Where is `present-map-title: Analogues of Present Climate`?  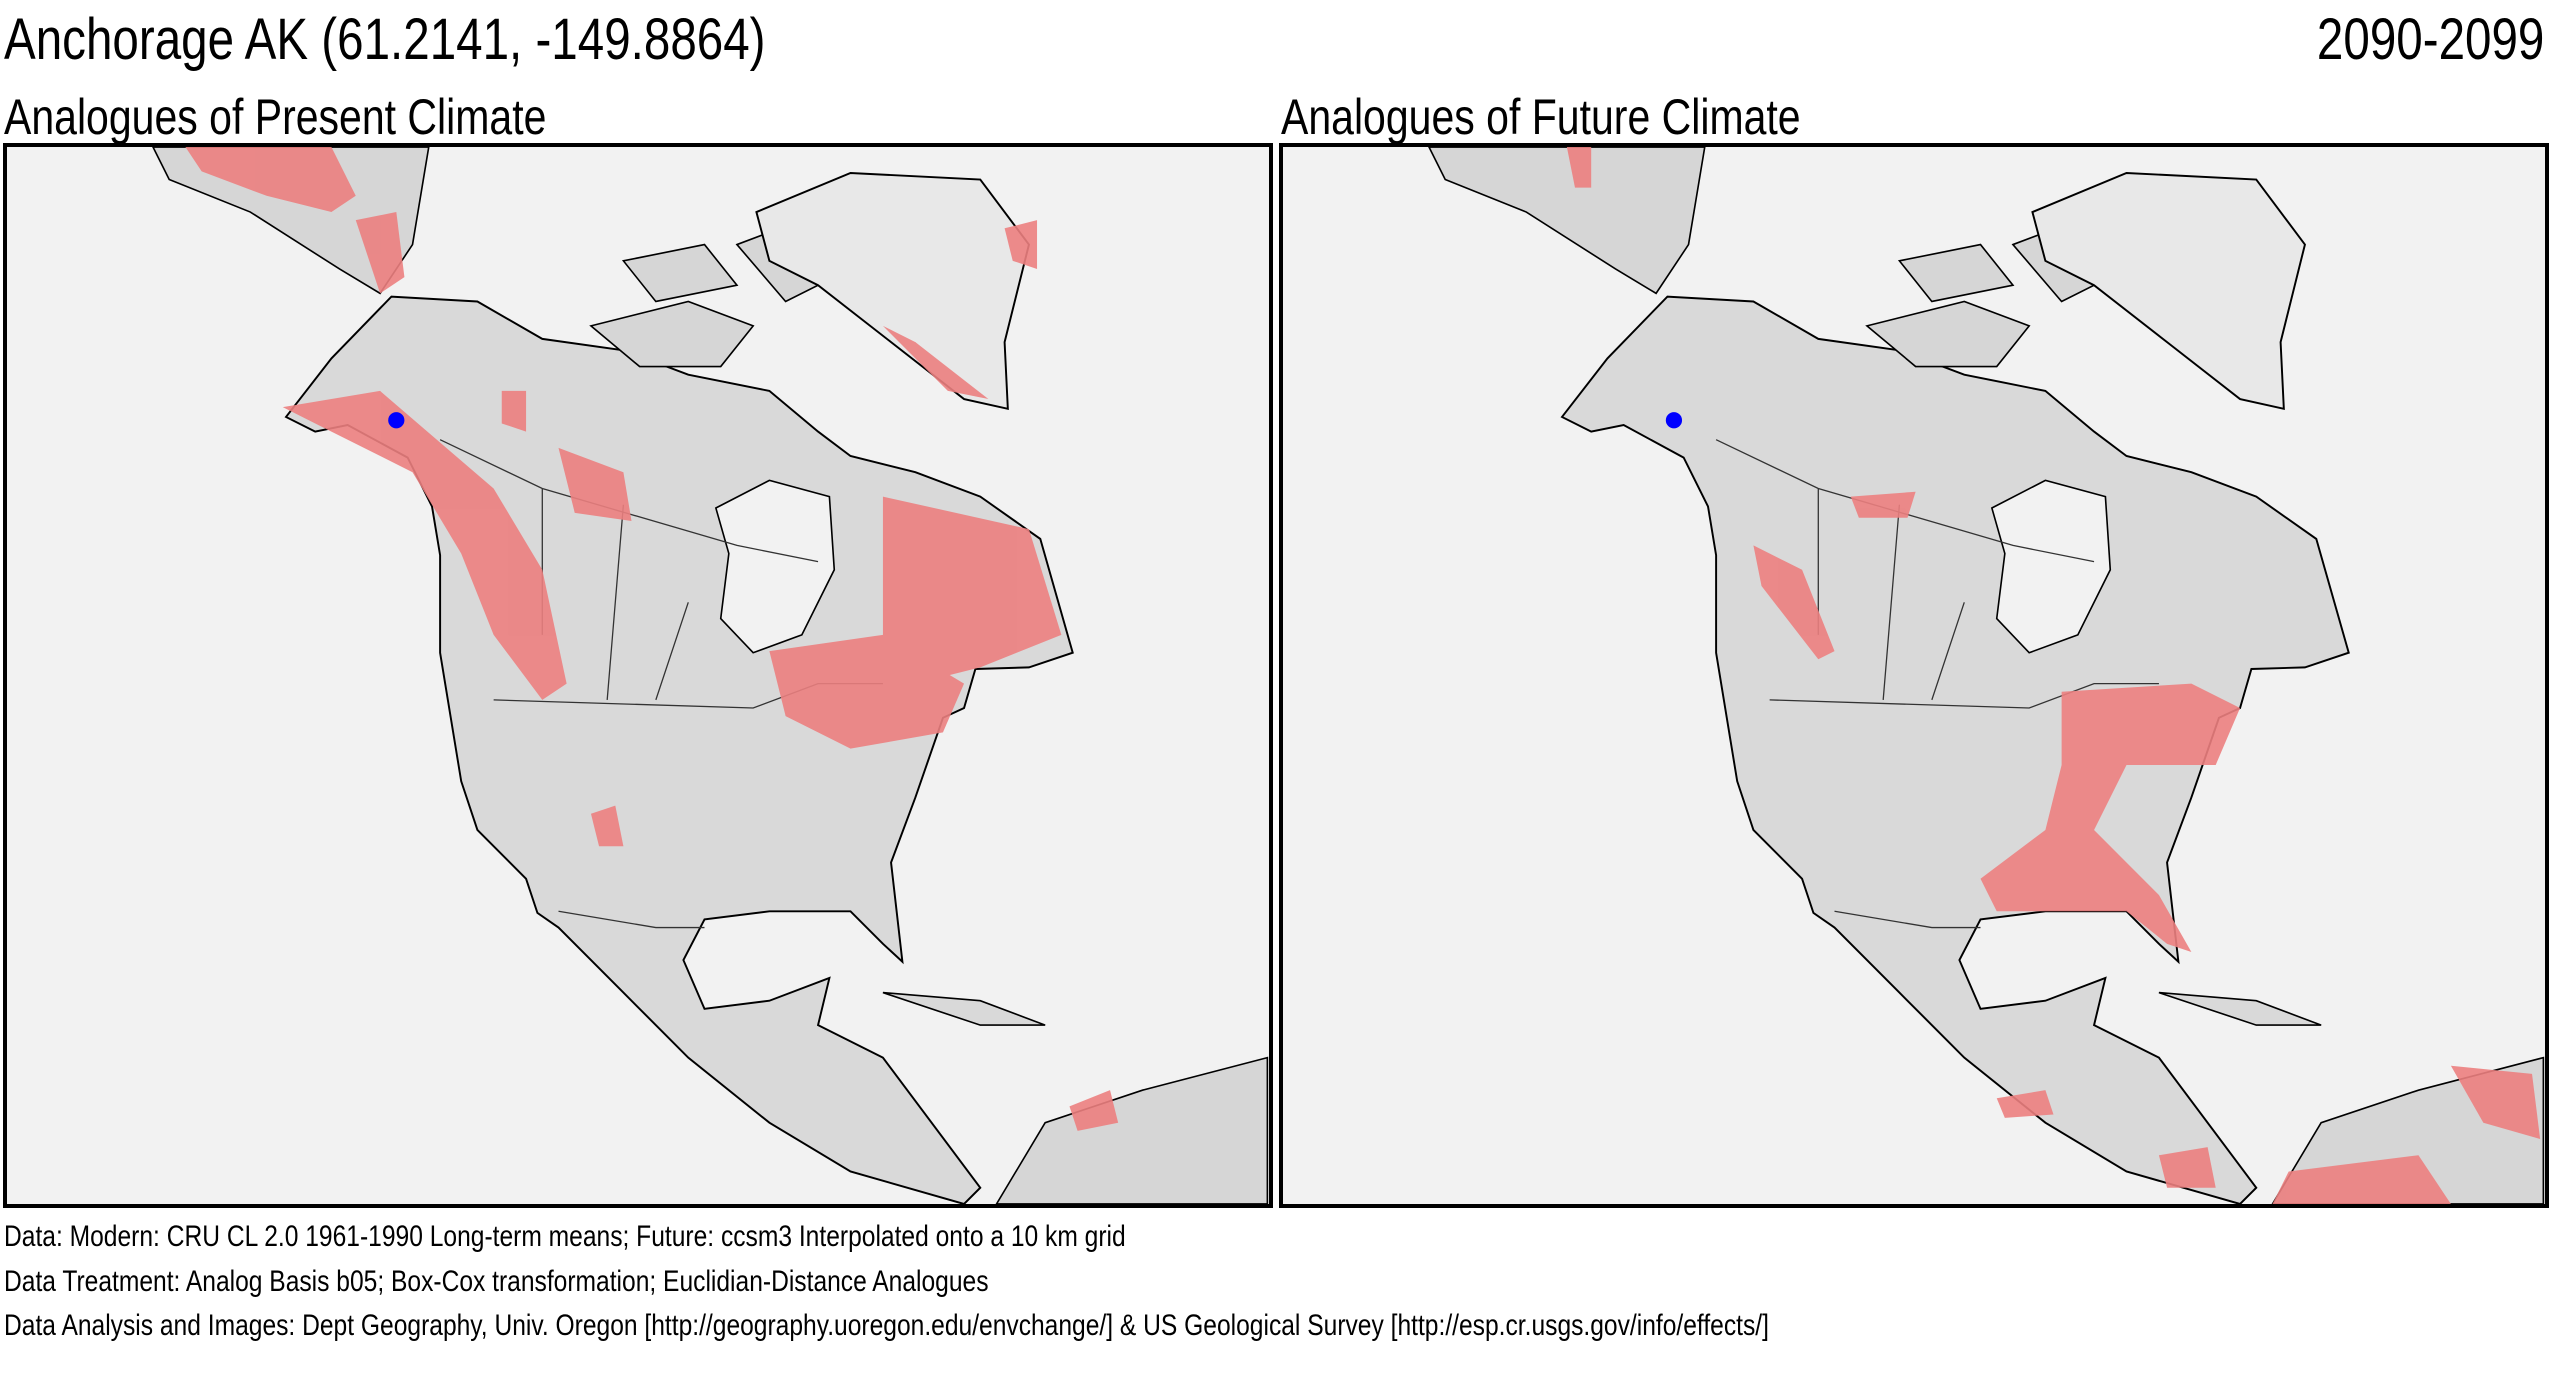
present-map-title: Analogues of Present Climate is located at coordinates (334, 117).